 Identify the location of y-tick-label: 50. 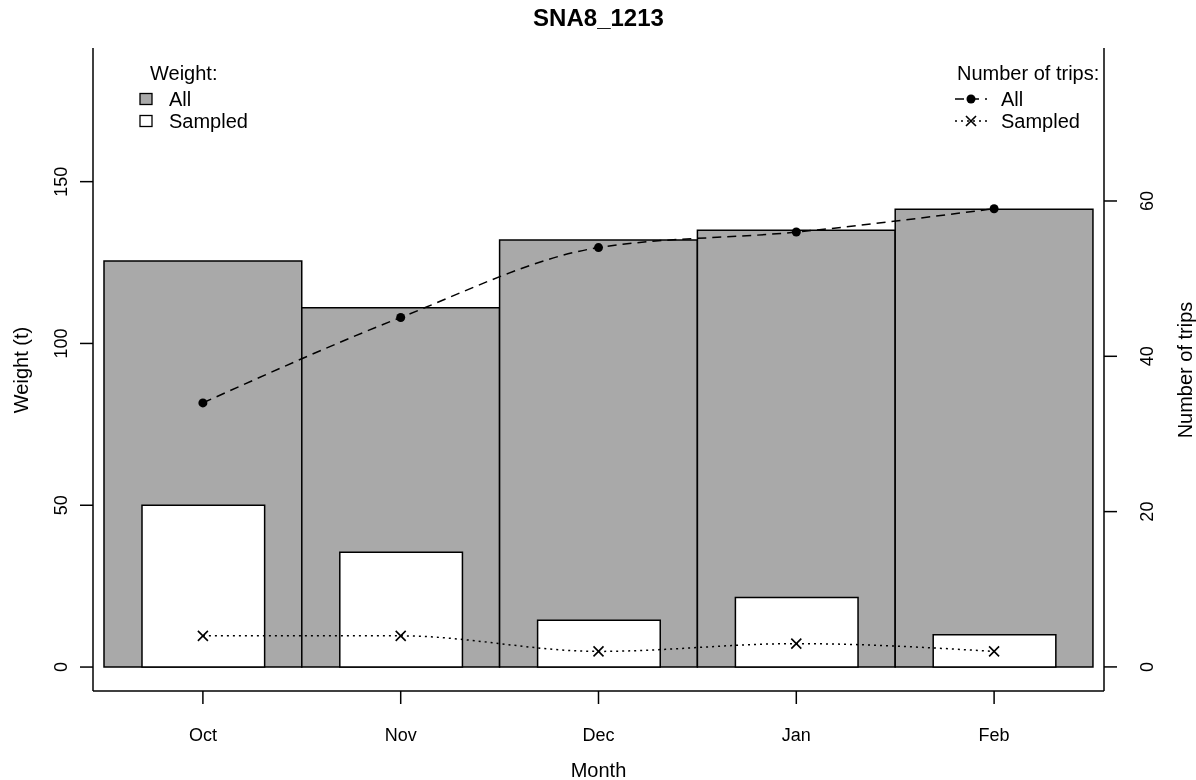
(61, 505).